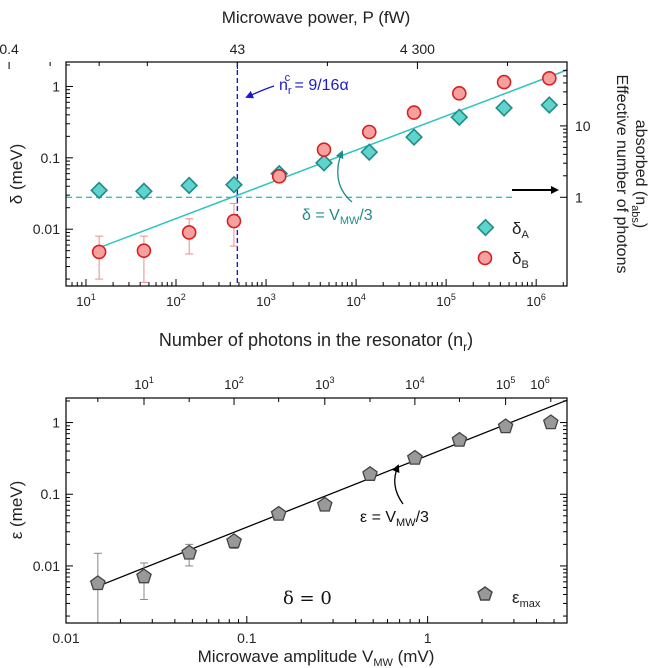 The width and height of the screenshot is (655, 668). Describe the element at coordinates (316, 657) in the screenshot. I see `x-axis-label-bottom: Microwave amplitude VMW (mV)` at that location.